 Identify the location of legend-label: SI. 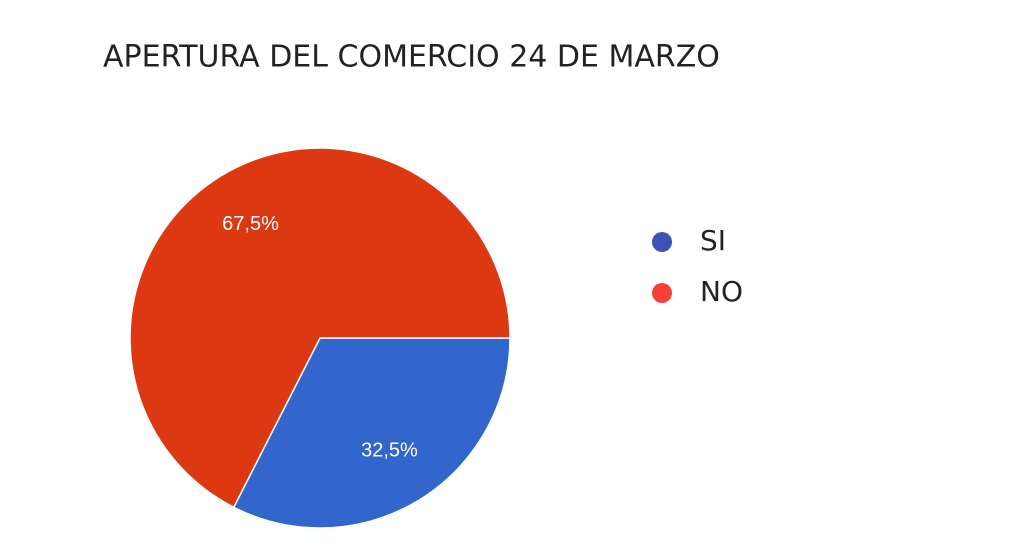
(713, 240).